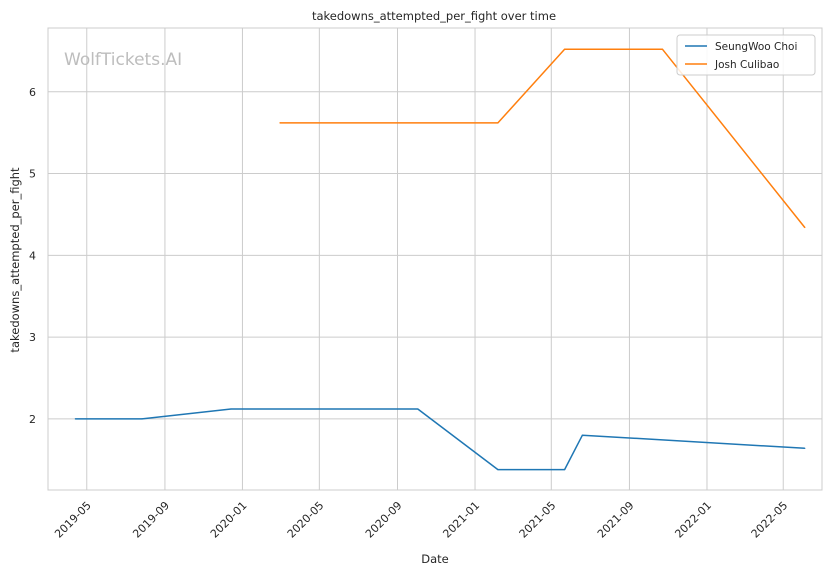 The image size is (832, 575). Describe the element at coordinates (756, 47) in the screenshot. I see `legend-label: SeungWoo Choi` at that location.